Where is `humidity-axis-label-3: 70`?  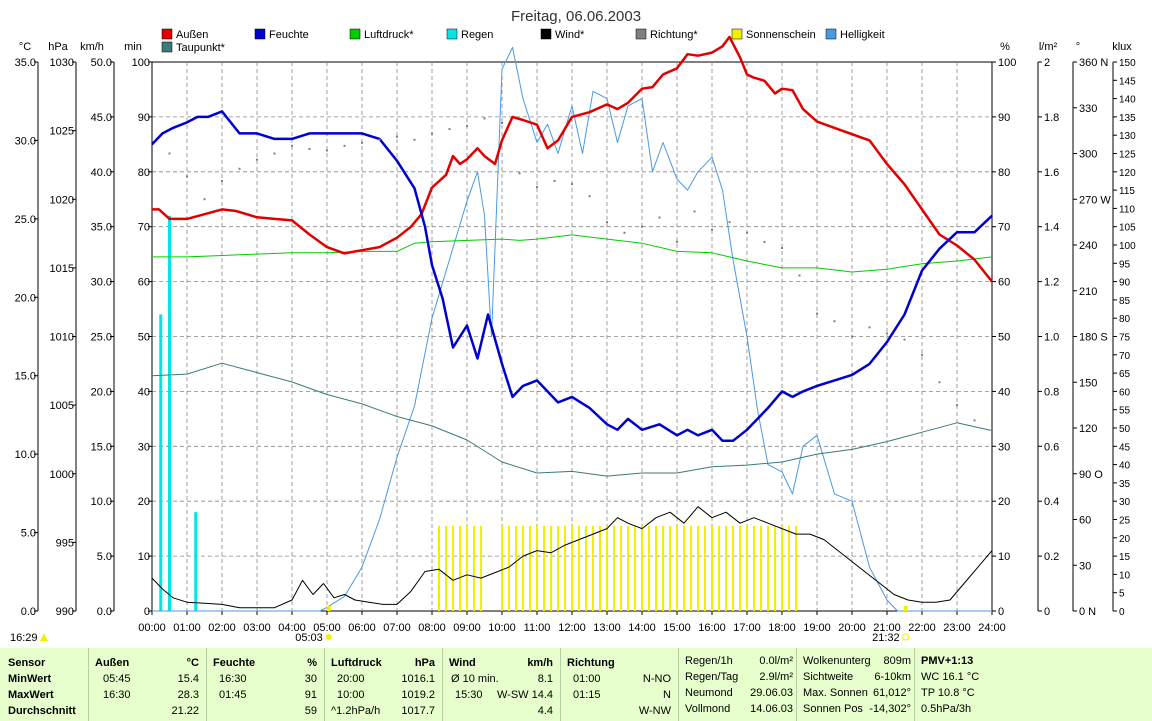
humidity-axis-label-3: 70 is located at coordinates (1004, 228).